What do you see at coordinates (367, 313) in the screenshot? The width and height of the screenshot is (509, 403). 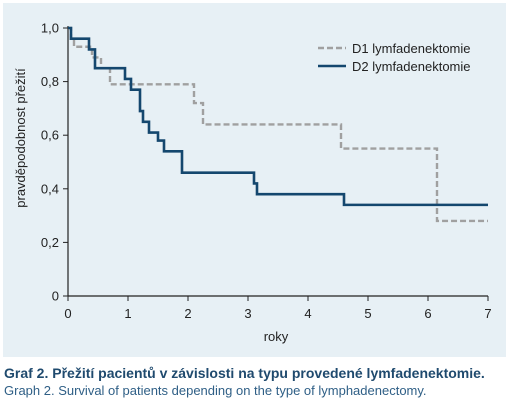 I see `x-tick-label: 5` at bounding box center [367, 313].